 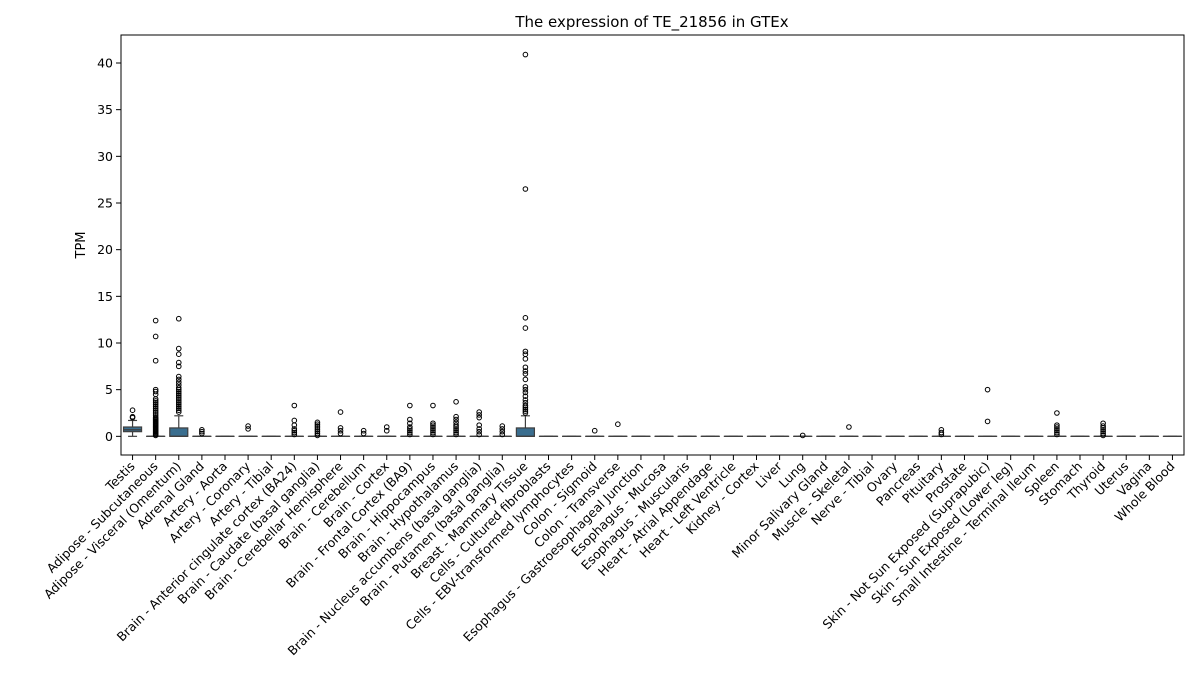 I want to click on y-tick-label: 30, so click(x=105, y=156).